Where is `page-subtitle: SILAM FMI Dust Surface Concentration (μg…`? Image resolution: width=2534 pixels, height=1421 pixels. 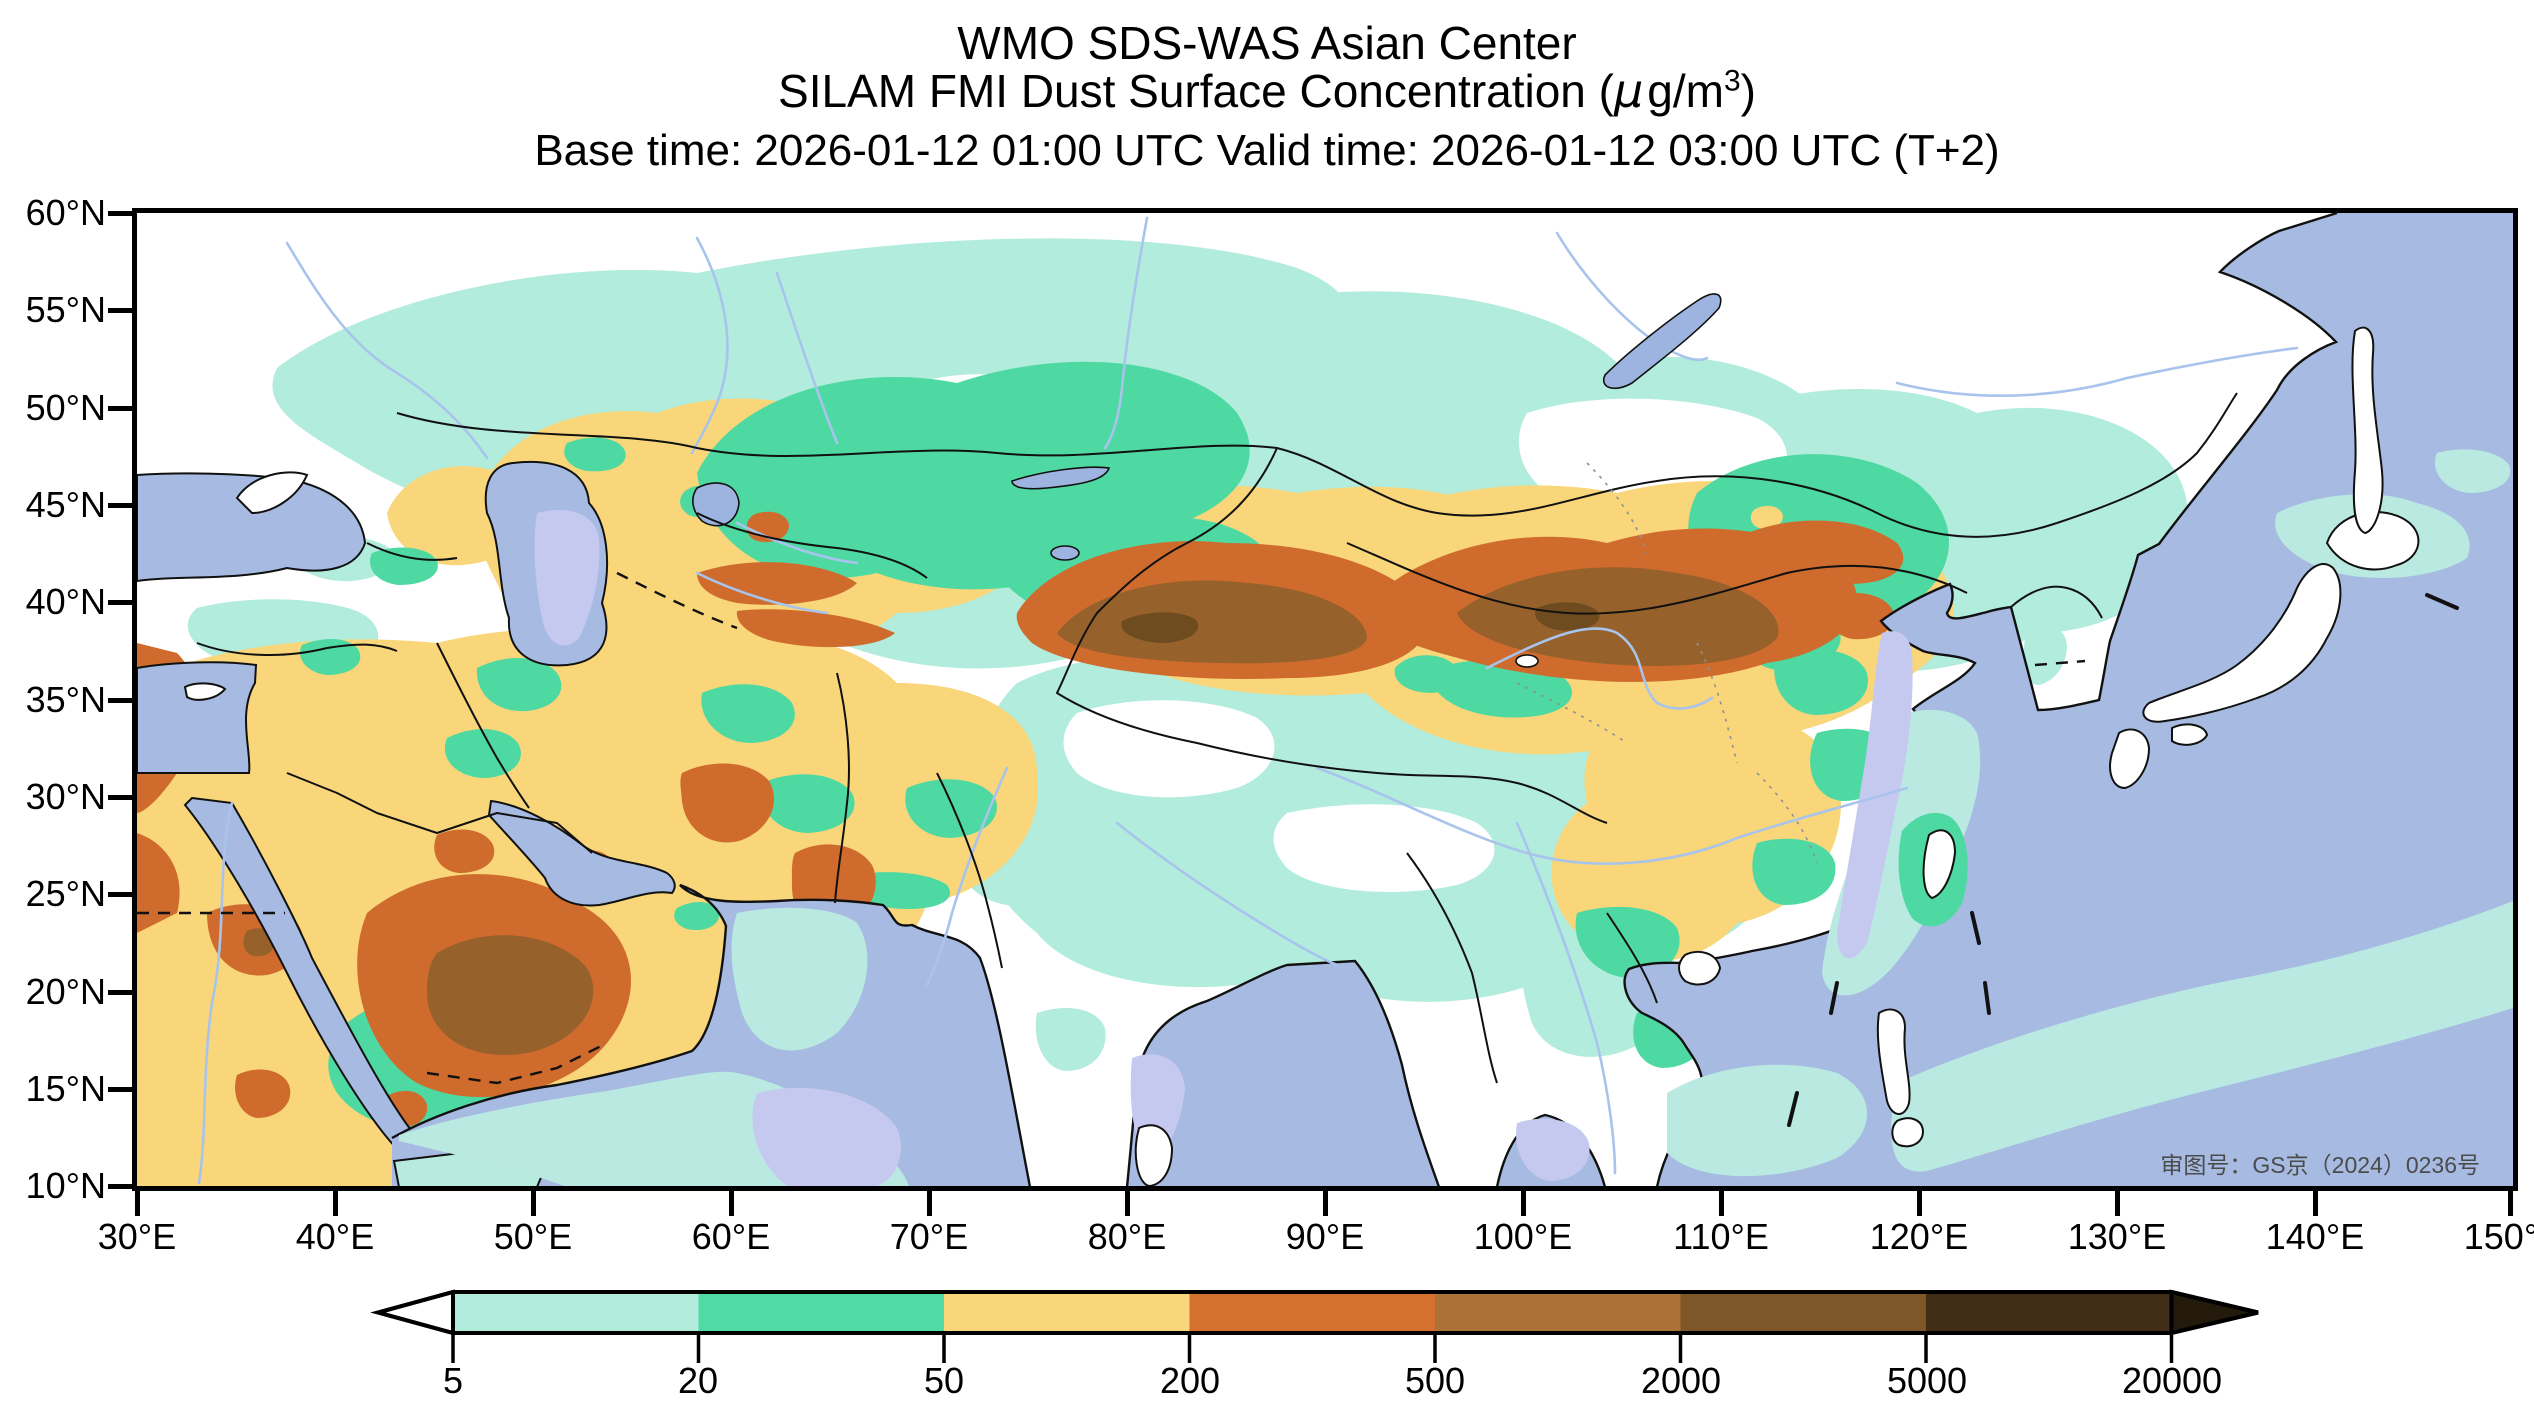
page-subtitle: SILAM FMI Dust Surface Concentration (μg… is located at coordinates (1267, 91).